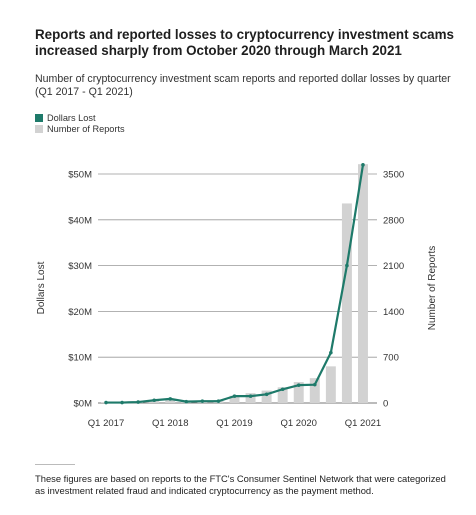 The height and width of the screenshot is (515, 476). Describe the element at coordinates (393, 312) in the screenshot. I see `y-tick-label-right: 1400` at that location.